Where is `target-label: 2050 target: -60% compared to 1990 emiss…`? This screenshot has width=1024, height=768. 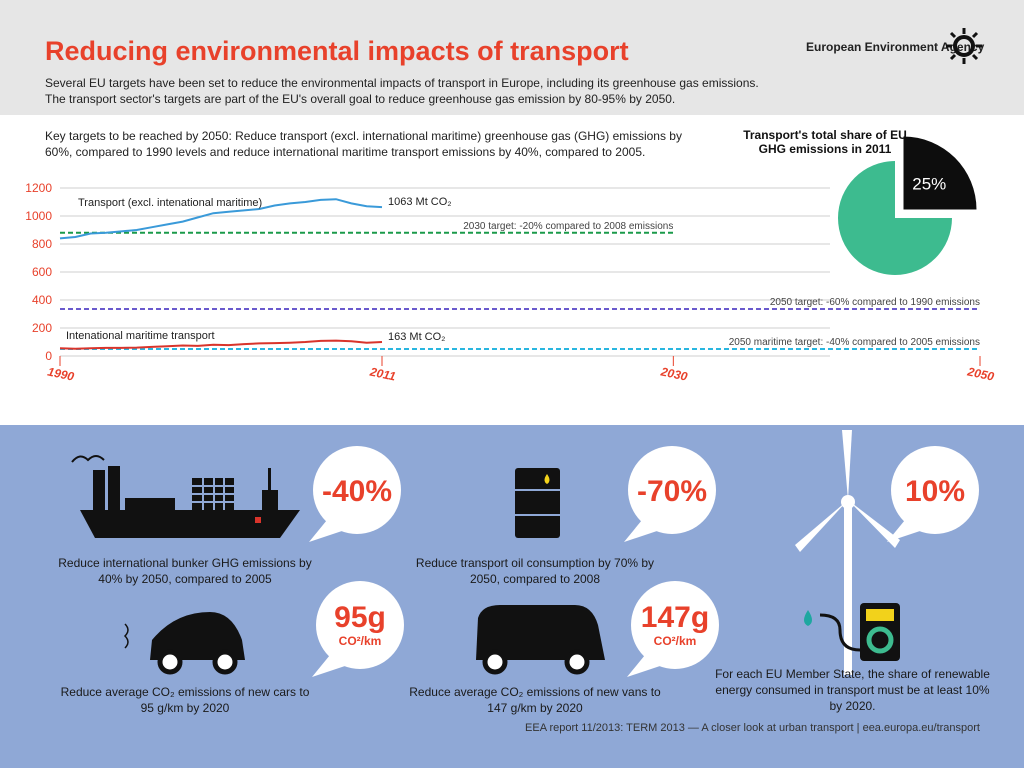 target-label: 2050 target: -60% compared to 1990 emiss… is located at coordinates (875, 302).